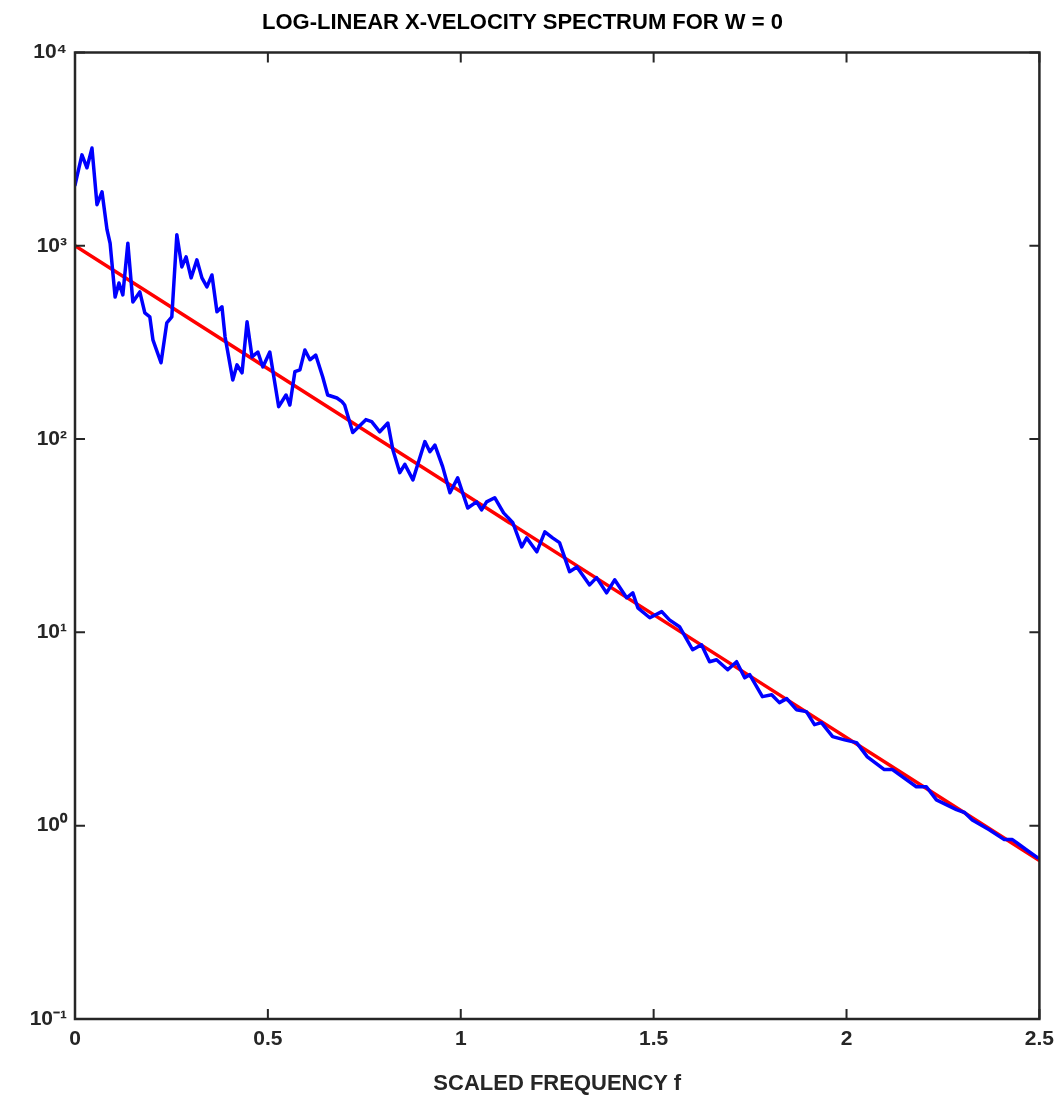 The width and height of the screenshot is (1062, 1101). Describe the element at coordinates (268, 1038) in the screenshot. I see `x-tick-label: 0.5` at that location.